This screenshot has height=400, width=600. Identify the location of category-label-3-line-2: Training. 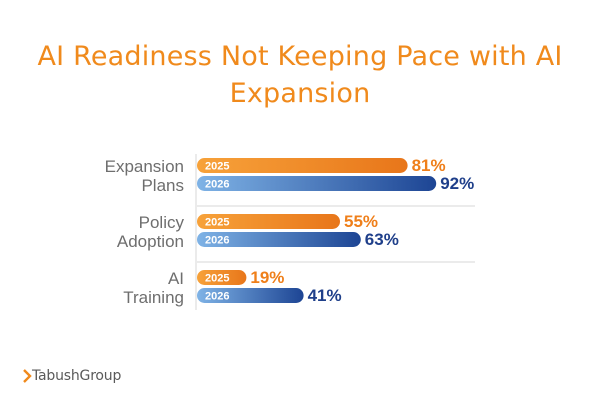
(153, 297).